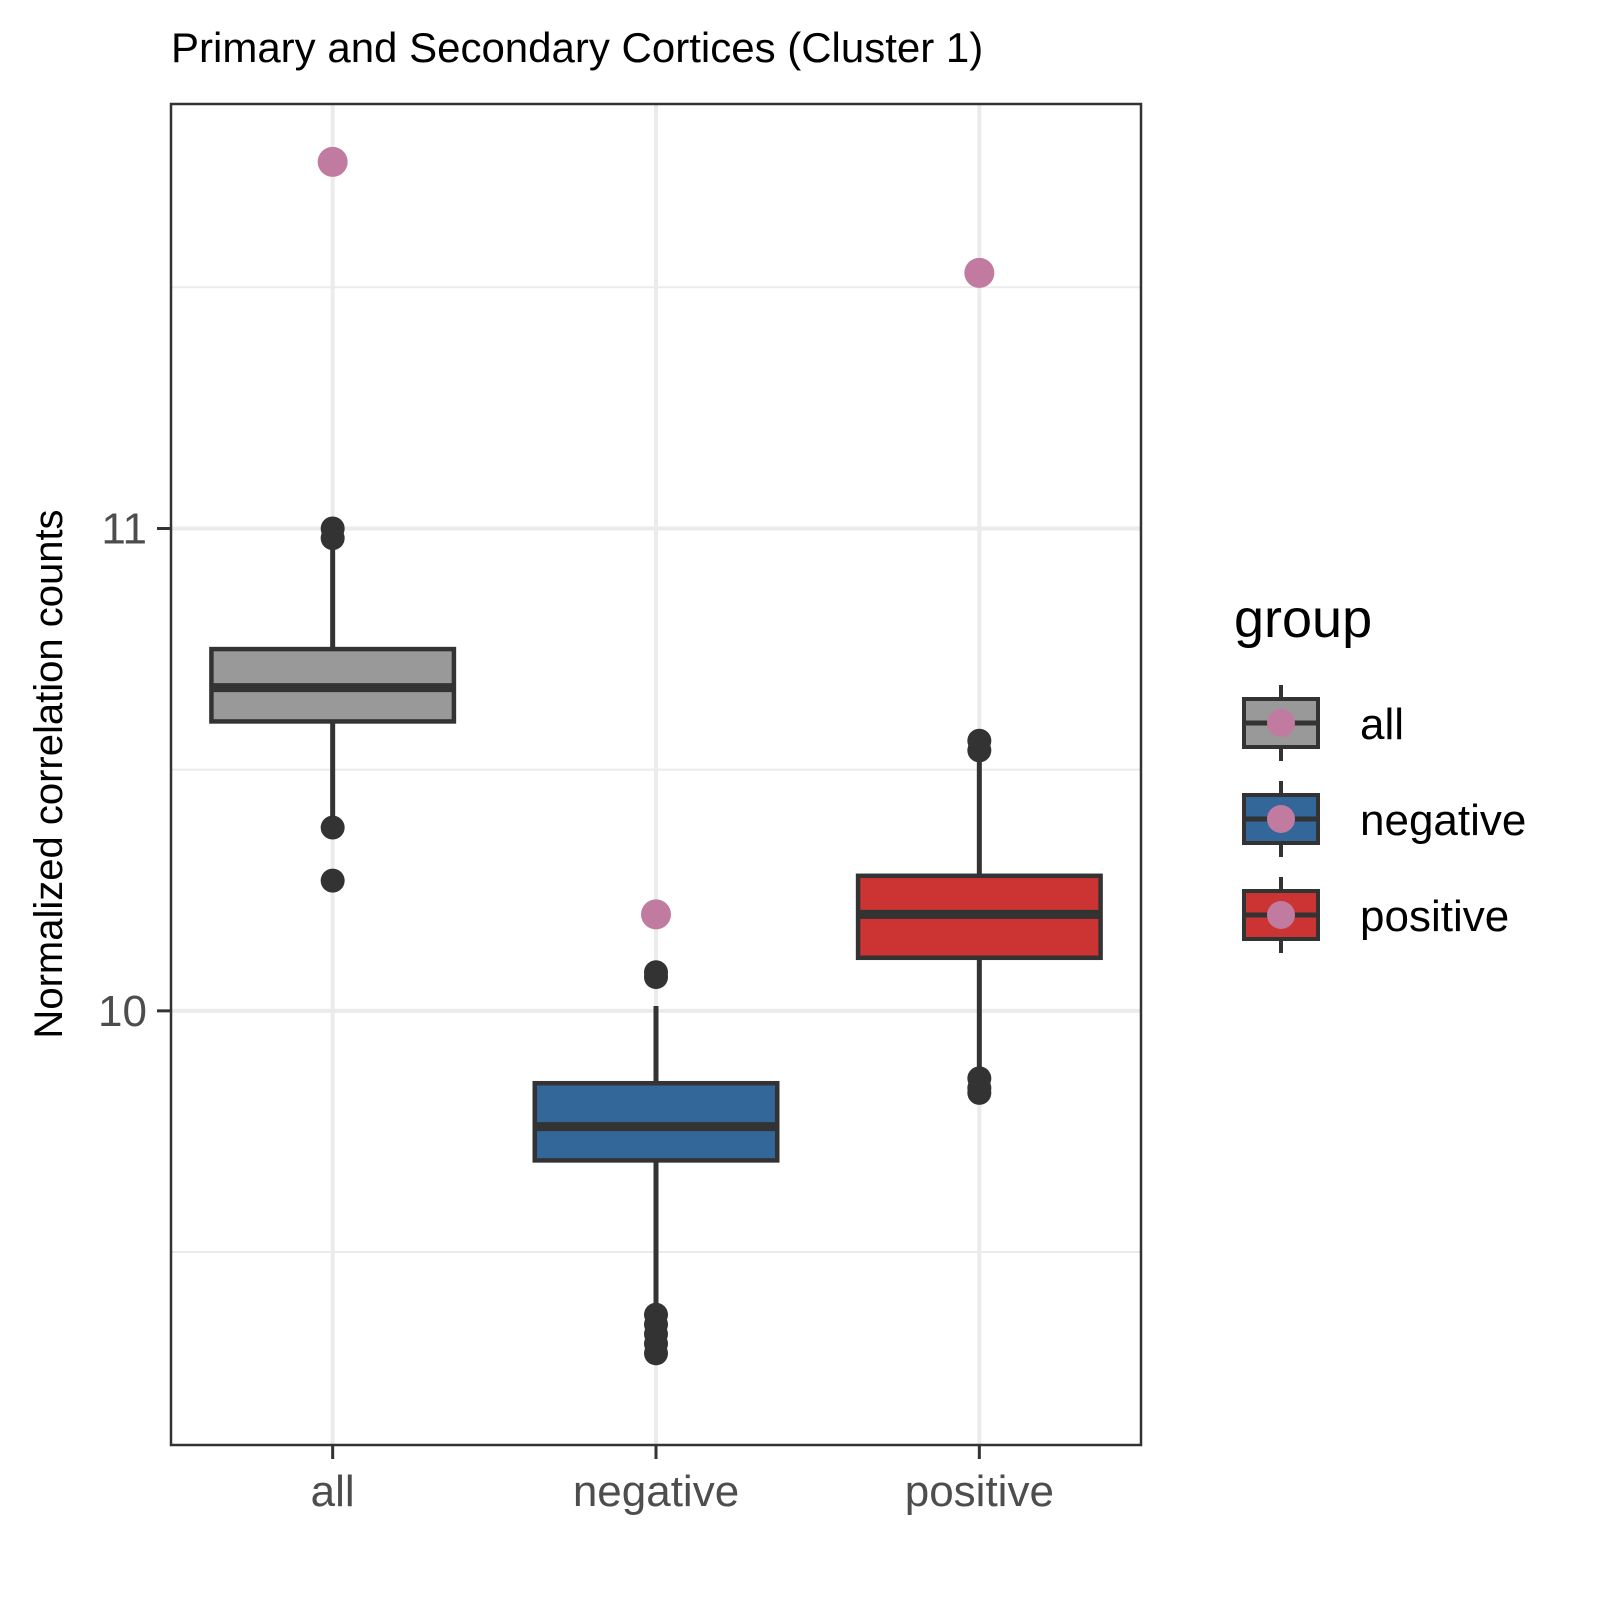 The width and height of the screenshot is (1600, 1600). I want to click on x-tick-label: all, so click(333, 1491).